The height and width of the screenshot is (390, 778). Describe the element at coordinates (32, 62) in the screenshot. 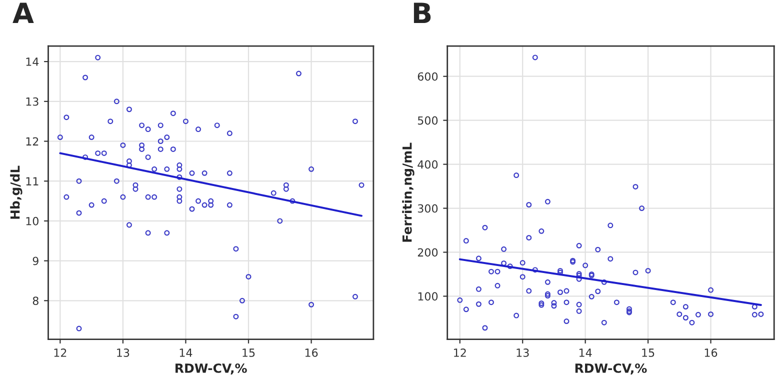

I see `y-tick-label: 14` at that location.